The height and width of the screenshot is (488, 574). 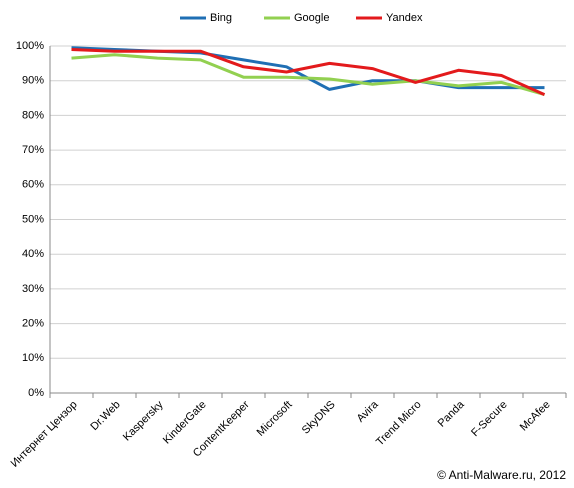 What do you see at coordinates (44, 434) in the screenshot?
I see `x-tick-label: Интернет Цензор` at bounding box center [44, 434].